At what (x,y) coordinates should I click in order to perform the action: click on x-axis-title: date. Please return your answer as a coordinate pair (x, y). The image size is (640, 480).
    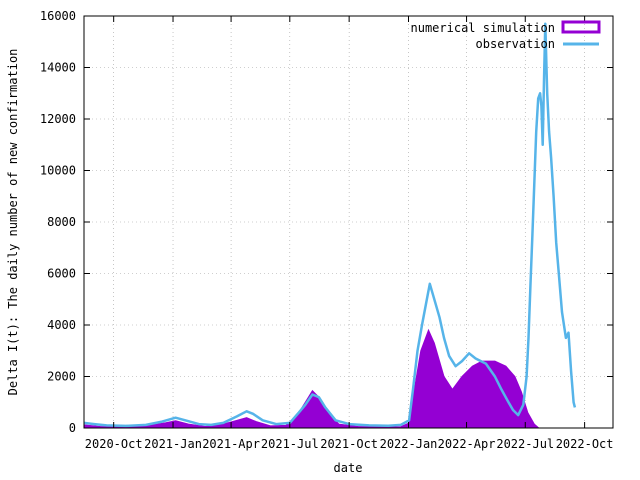
    Looking at the image, I should click on (348, 468).